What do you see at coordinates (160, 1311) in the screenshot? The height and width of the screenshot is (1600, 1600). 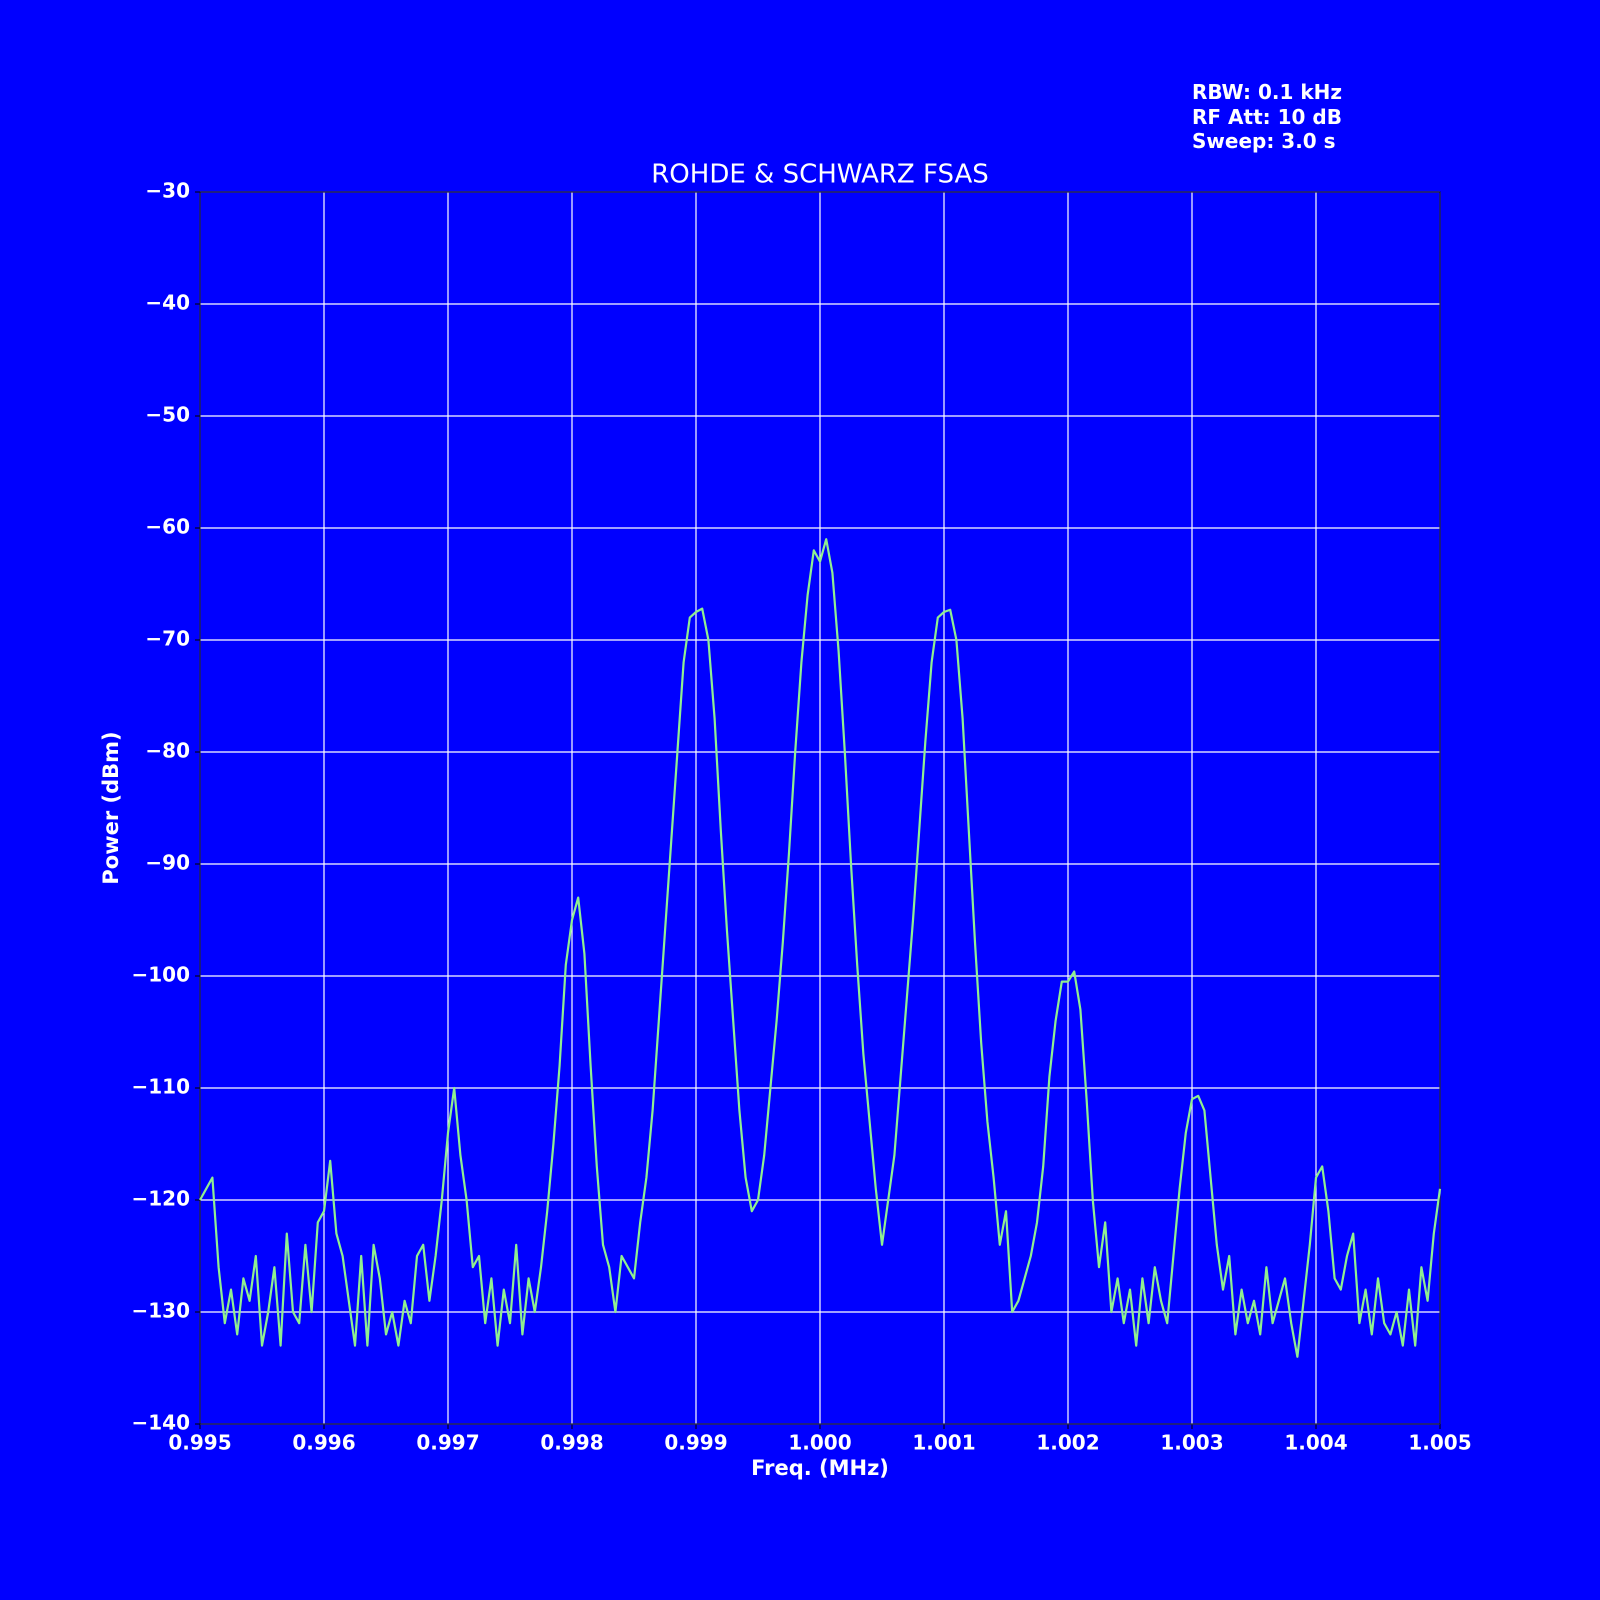 I see `y-tick-label: −130` at bounding box center [160, 1311].